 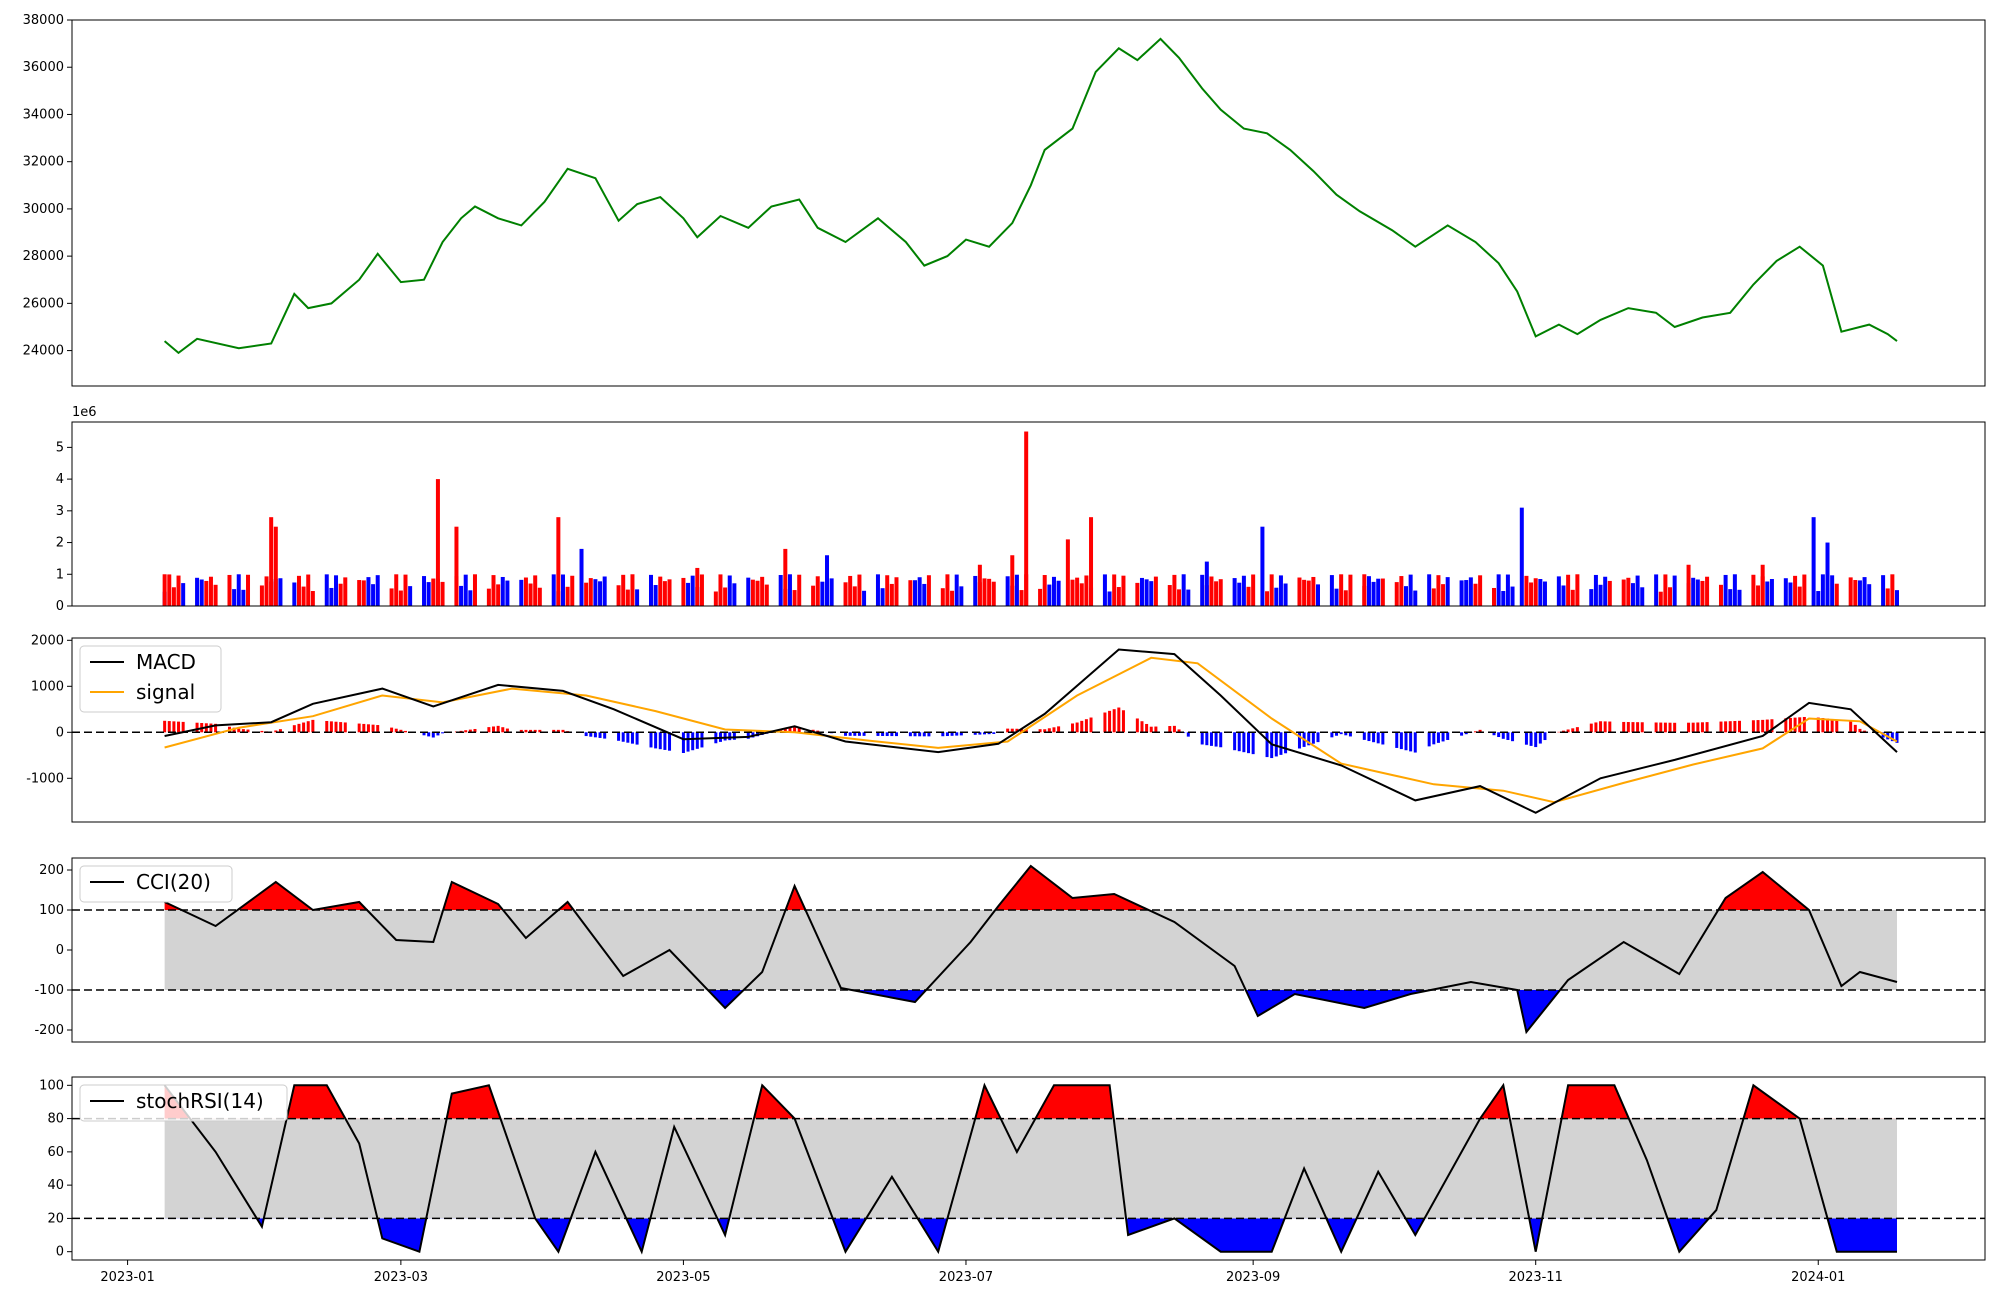 I want to click on stochrsi-line, so click(x=1030, y=1168).